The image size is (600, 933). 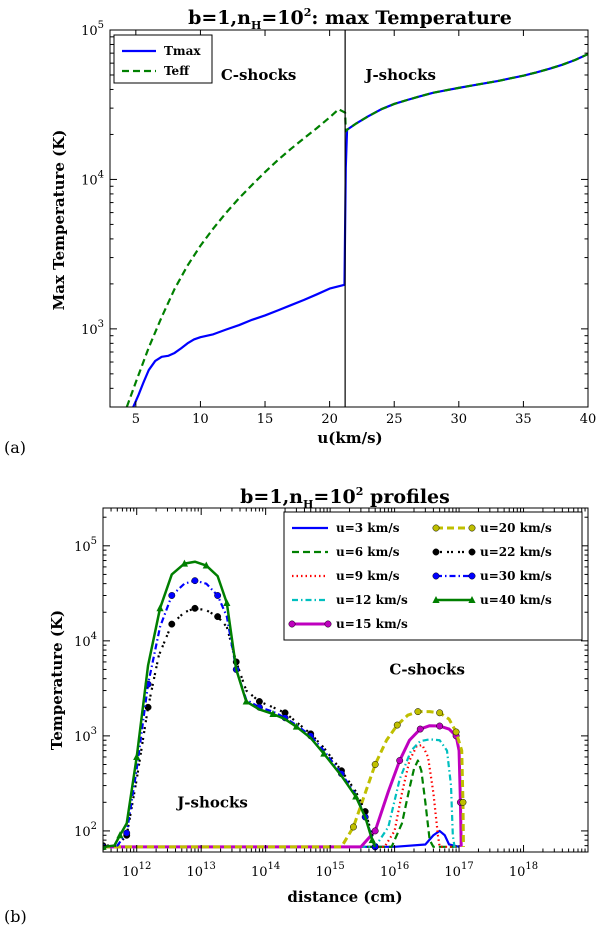 What do you see at coordinates (59, 220) in the screenshot?
I see `chart-a-ylabel: Max Temperature (K)` at bounding box center [59, 220].